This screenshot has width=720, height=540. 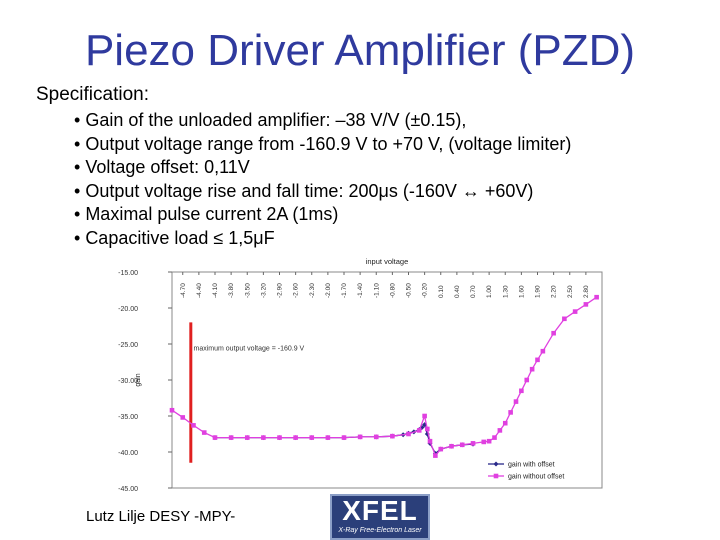 I want to click on x-tick-label: 1.90, so click(x=538, y=291).